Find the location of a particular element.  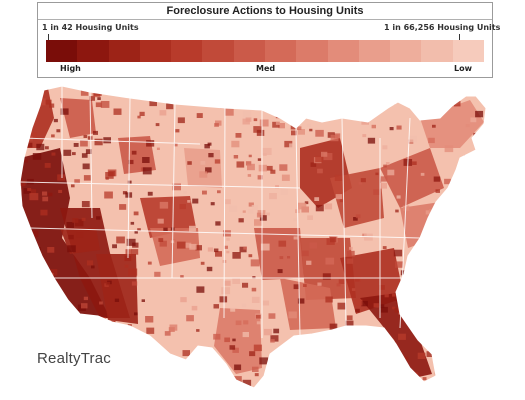

legend-swatch is located at coordinates (93, 51).